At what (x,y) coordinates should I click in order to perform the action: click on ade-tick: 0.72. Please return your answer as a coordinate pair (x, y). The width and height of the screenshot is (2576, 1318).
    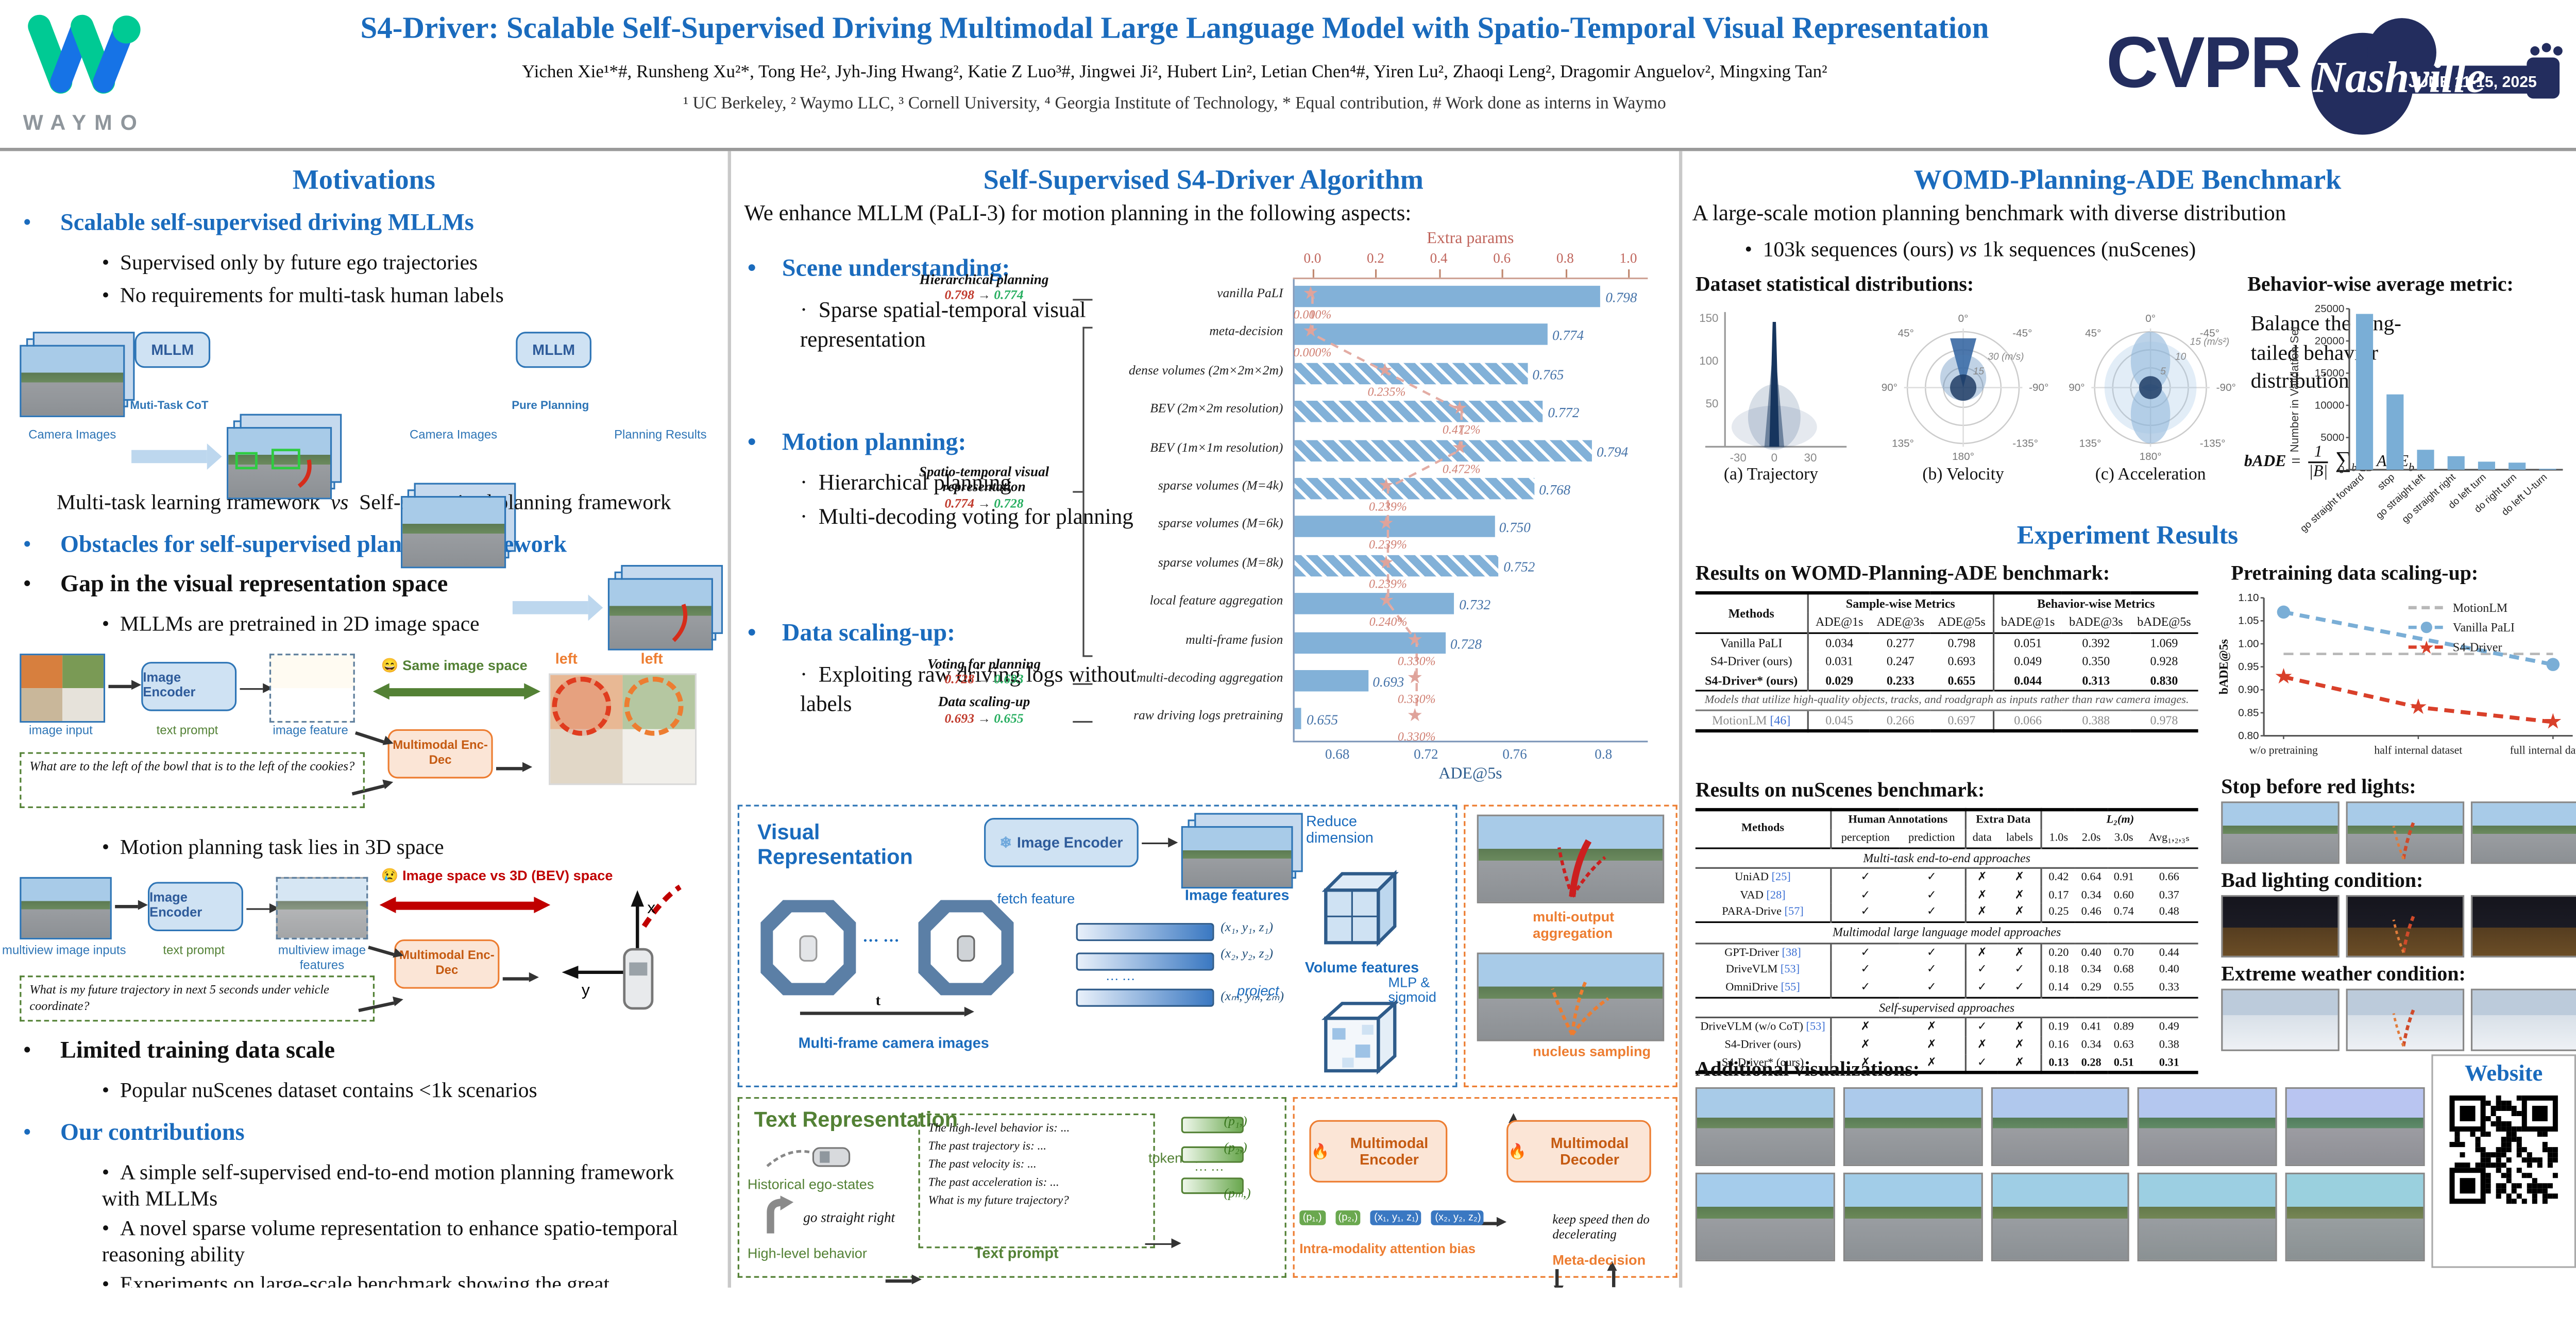
    Looking at the image, I should click on (1426, 753).